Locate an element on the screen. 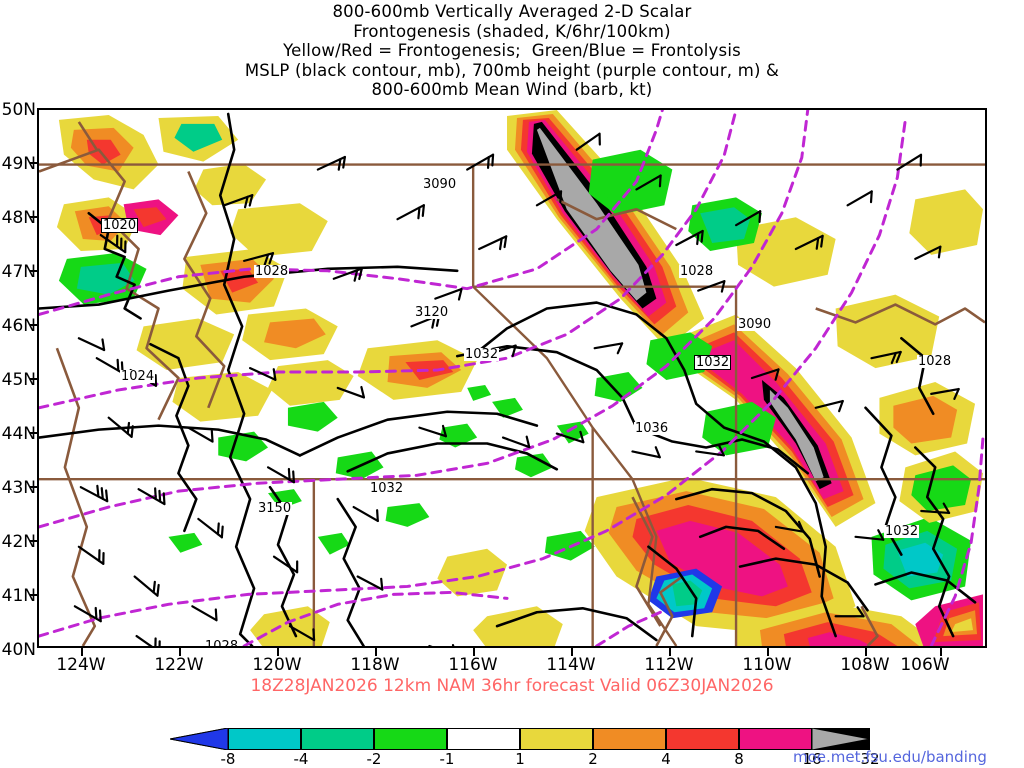 The width and height of the screenshot is (1024, 768). colorbar-tick-1: 1 is located at coordinates (520, 759).